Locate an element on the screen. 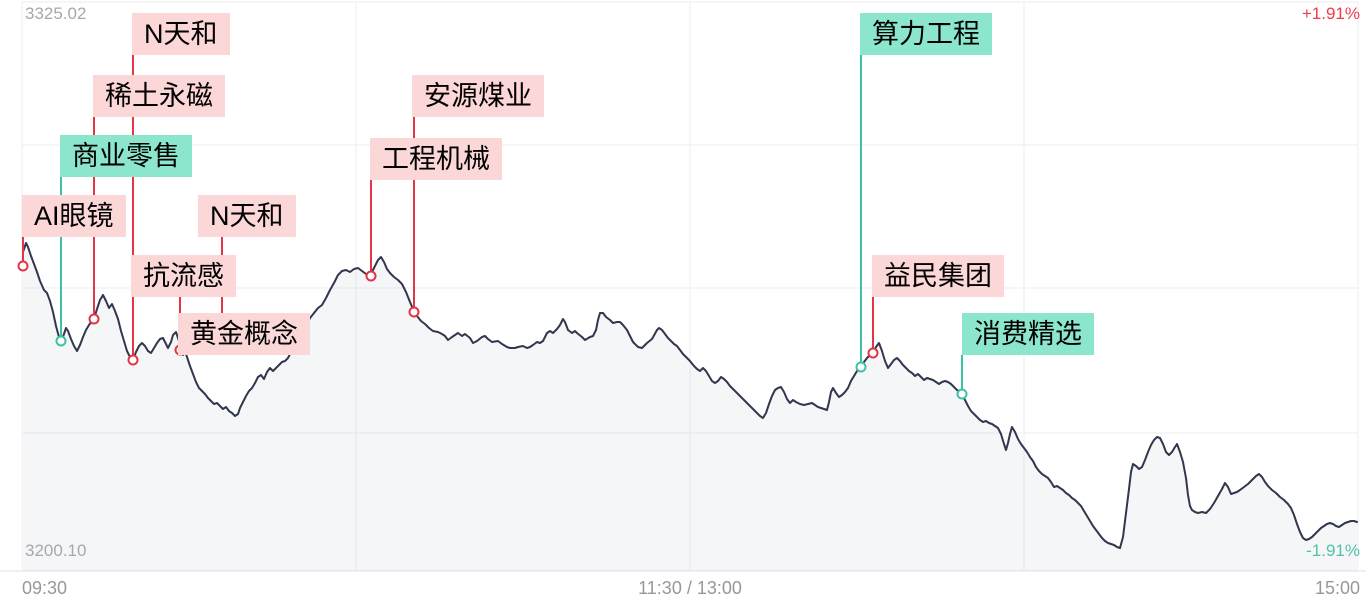 The width and height of the screenshot is (1366, 612). y-axis-min-value: 3200.10 is located at coordinates (56, 550).